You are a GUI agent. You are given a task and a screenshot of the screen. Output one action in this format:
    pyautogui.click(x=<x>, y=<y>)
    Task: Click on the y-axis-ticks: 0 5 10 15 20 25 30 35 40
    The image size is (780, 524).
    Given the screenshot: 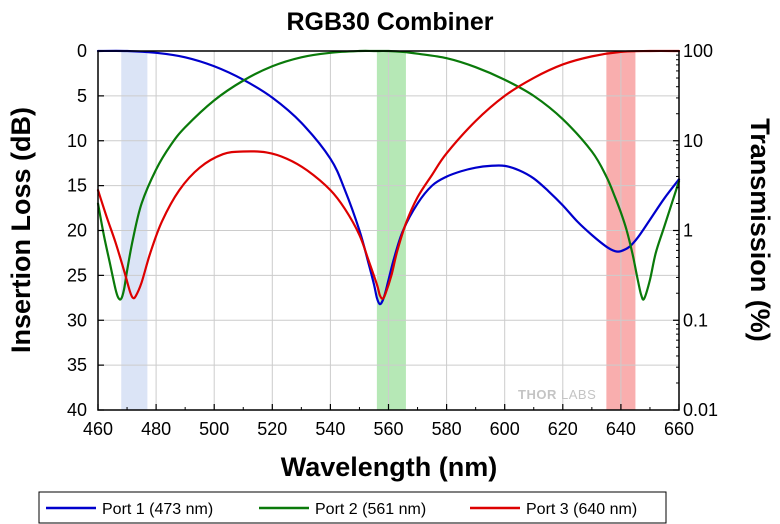 What is the action you would take?
    pyautogui.click(x=85, y=230)
    